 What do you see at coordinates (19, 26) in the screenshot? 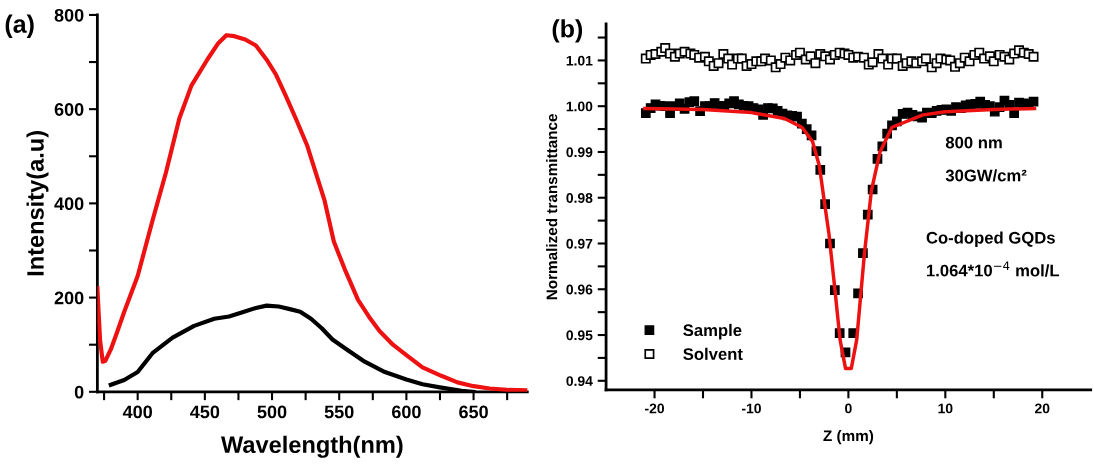
I see `chart-title: (a)` at bounding box center [19, 26].